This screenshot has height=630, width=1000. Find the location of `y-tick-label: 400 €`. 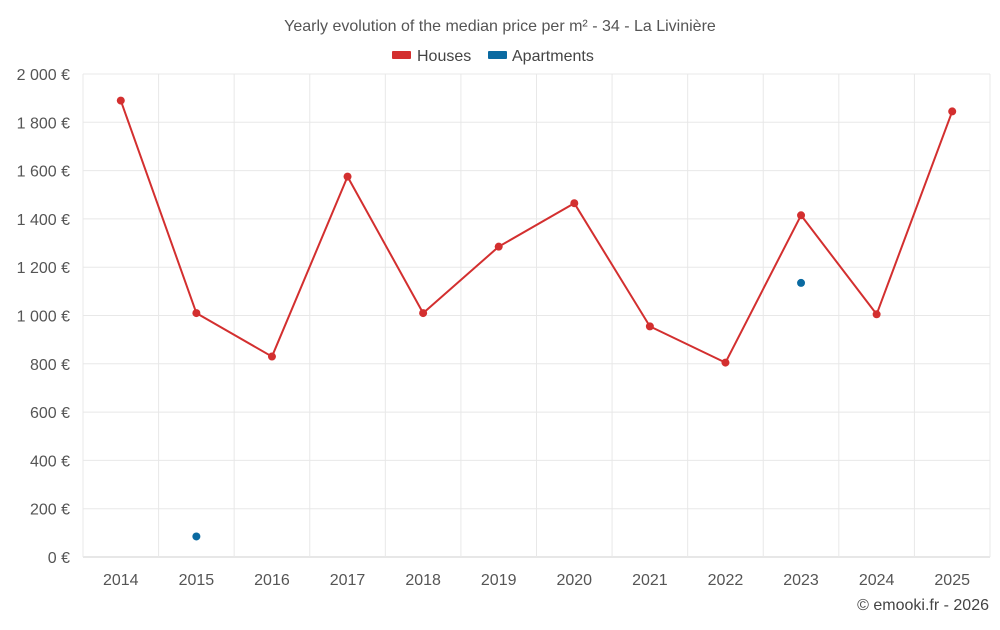

y-tick-label: 400 € is located at coordinates (50, 461).